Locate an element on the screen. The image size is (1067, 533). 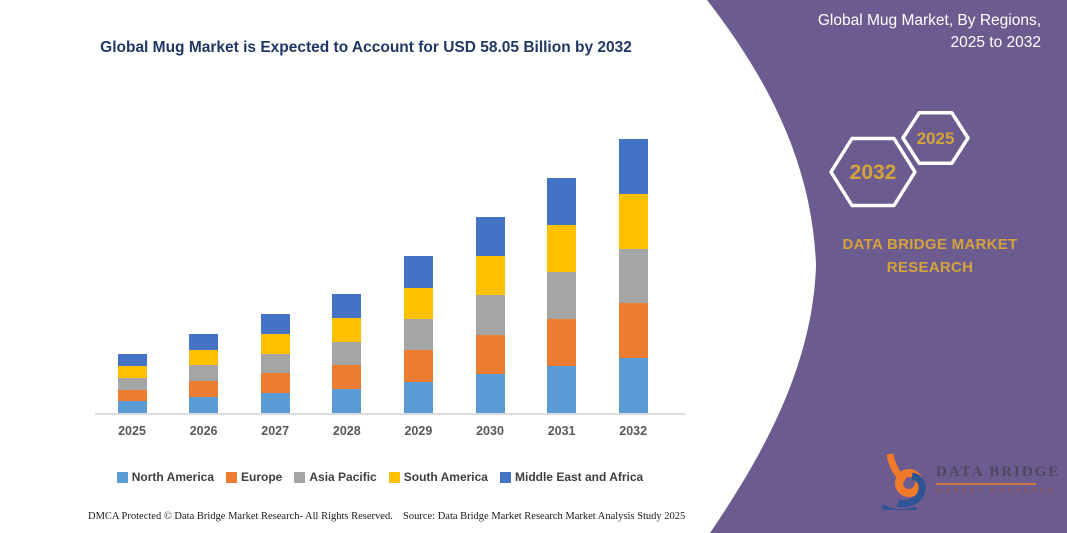
legend-item: South America is located at coordinates (438, 477).